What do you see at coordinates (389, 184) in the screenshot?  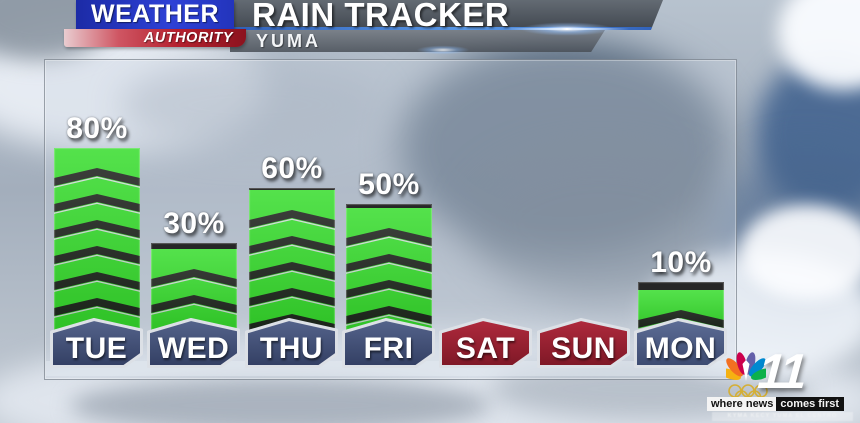 I see `rain-percent-fri: 50%` at bounding box center [389, 184].